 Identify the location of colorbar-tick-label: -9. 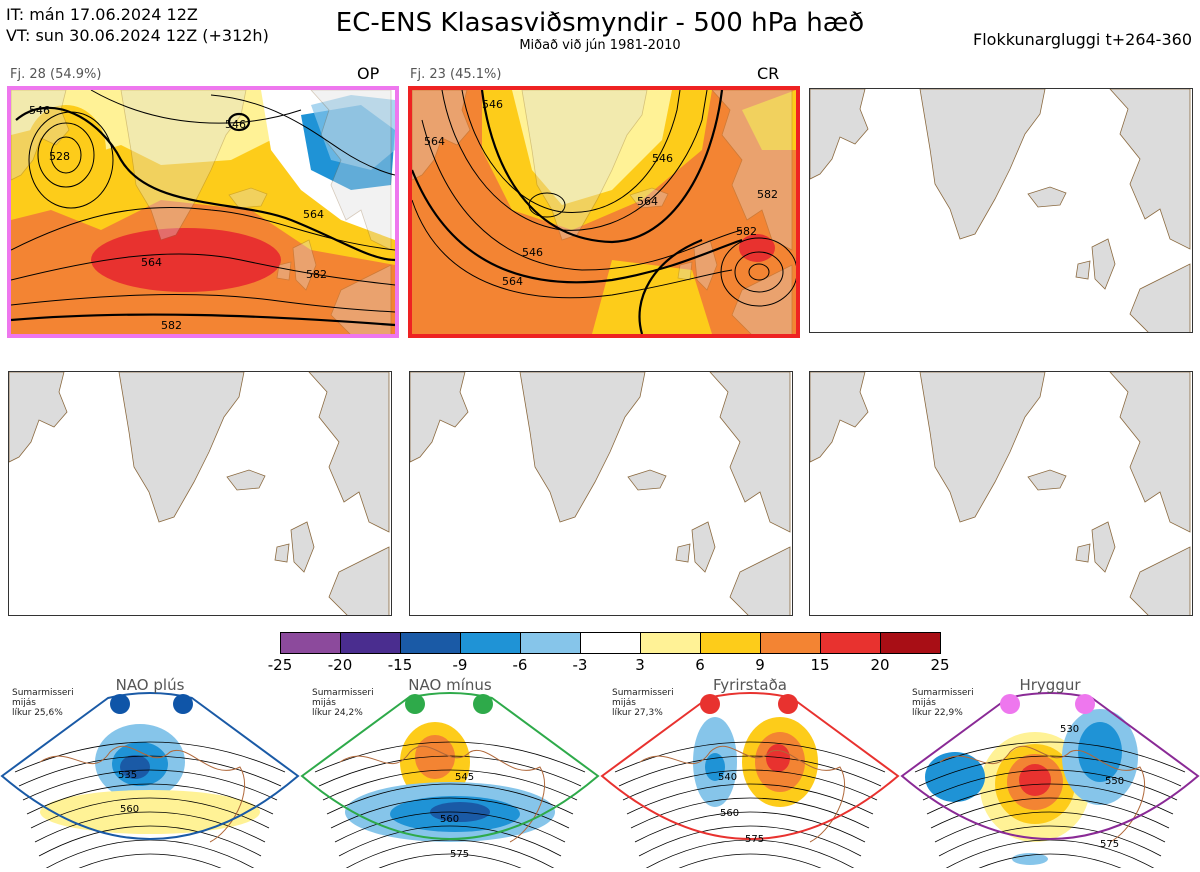
(460, 665).